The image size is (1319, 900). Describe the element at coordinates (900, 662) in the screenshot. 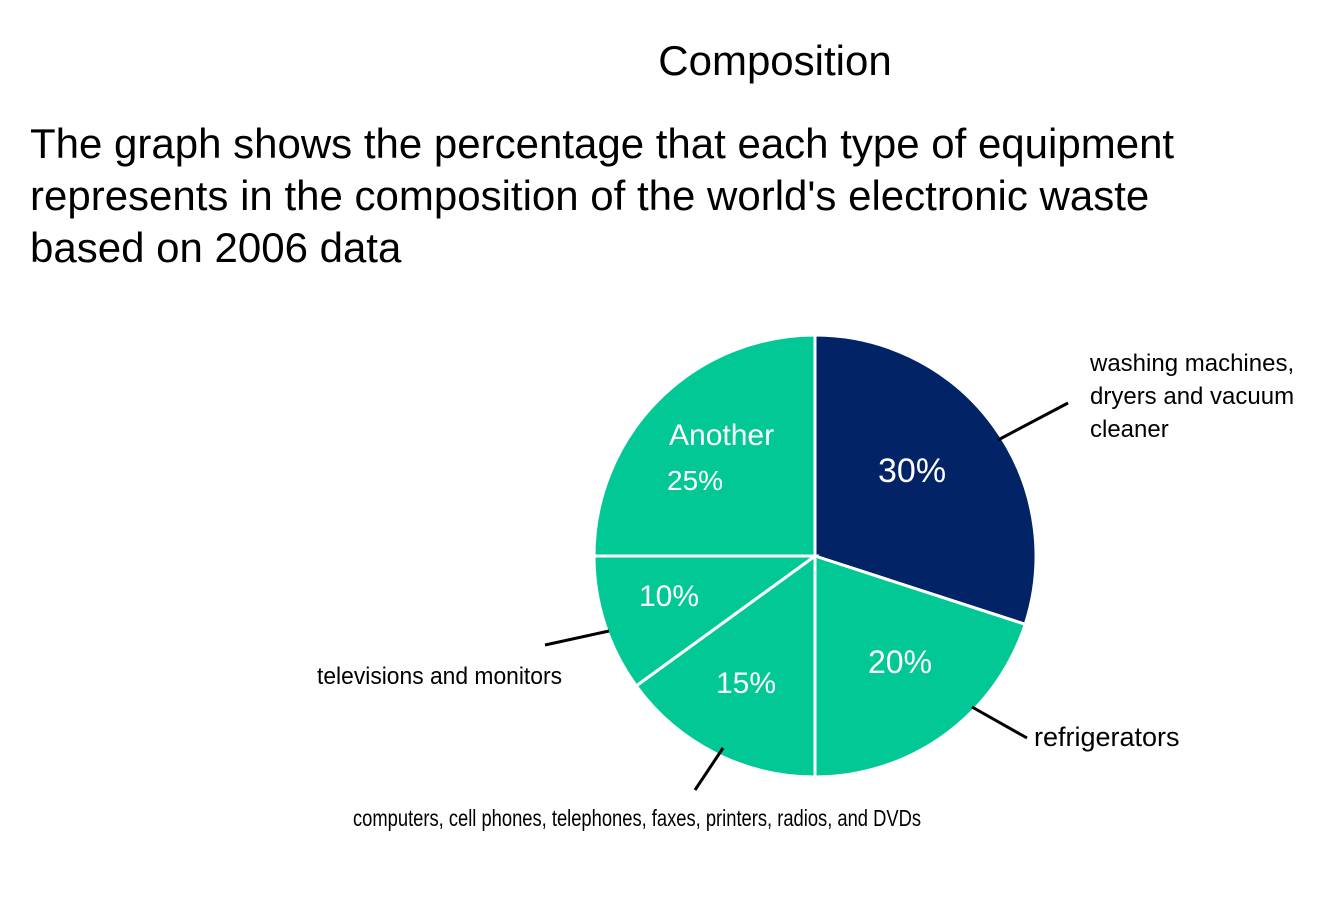

I see `slice-value-label-refrigerators: 20%` at that location.